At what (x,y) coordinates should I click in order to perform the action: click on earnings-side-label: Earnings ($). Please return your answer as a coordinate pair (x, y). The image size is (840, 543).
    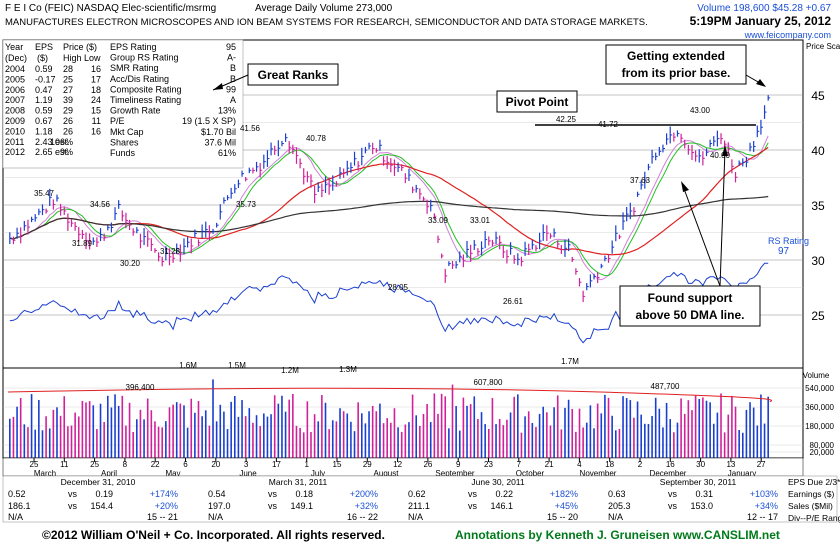
    Looking at the image, I should click on (811, 494).